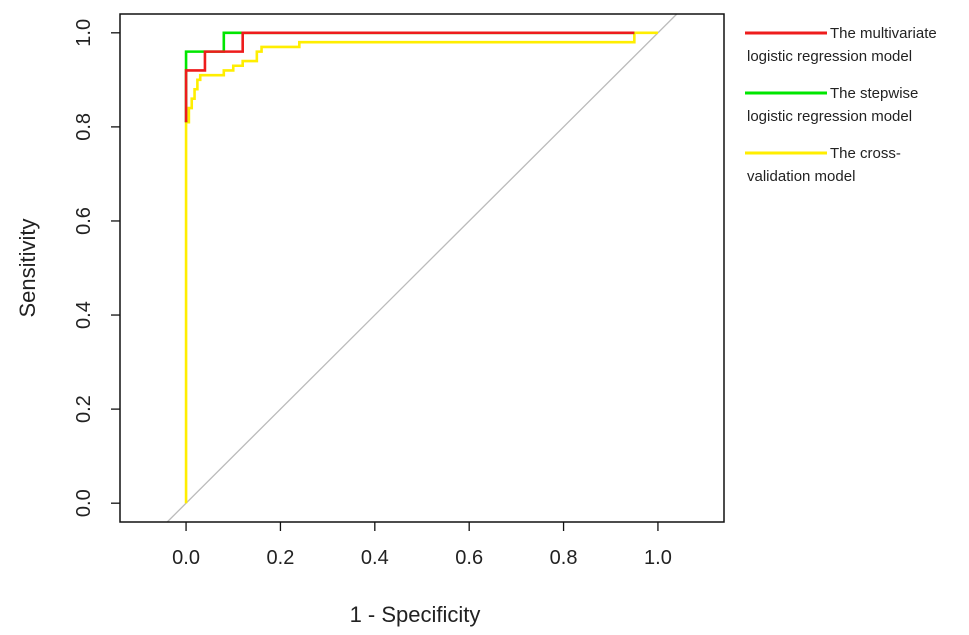  Describe the element at coordinates (84, 33) in the screenshot. I see `y-tick-label: 1.0` at that location.